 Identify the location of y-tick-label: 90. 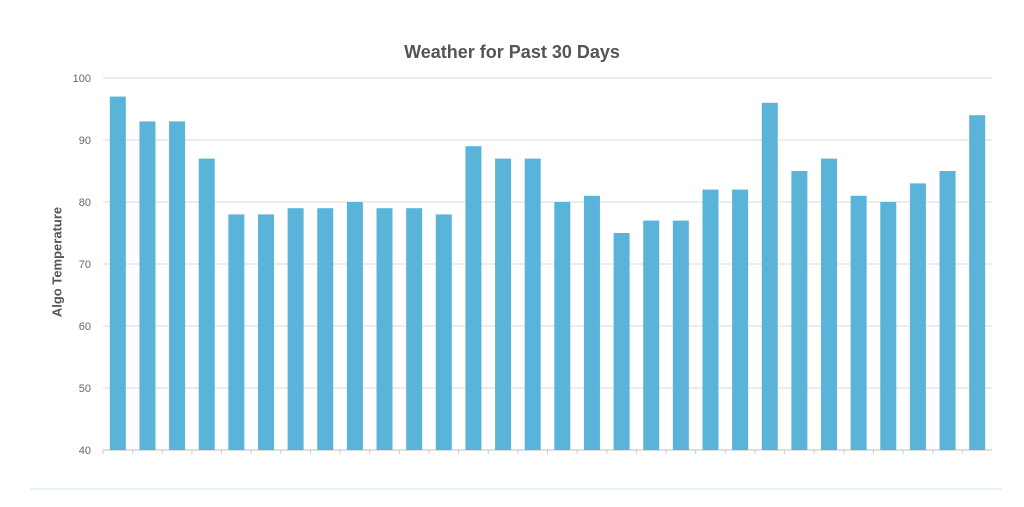
(85, 141).